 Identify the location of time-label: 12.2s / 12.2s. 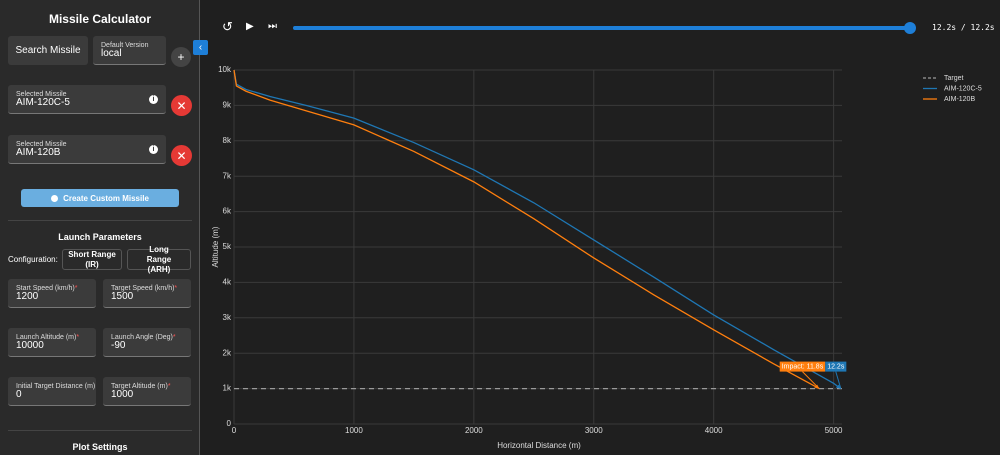
(963, 27).